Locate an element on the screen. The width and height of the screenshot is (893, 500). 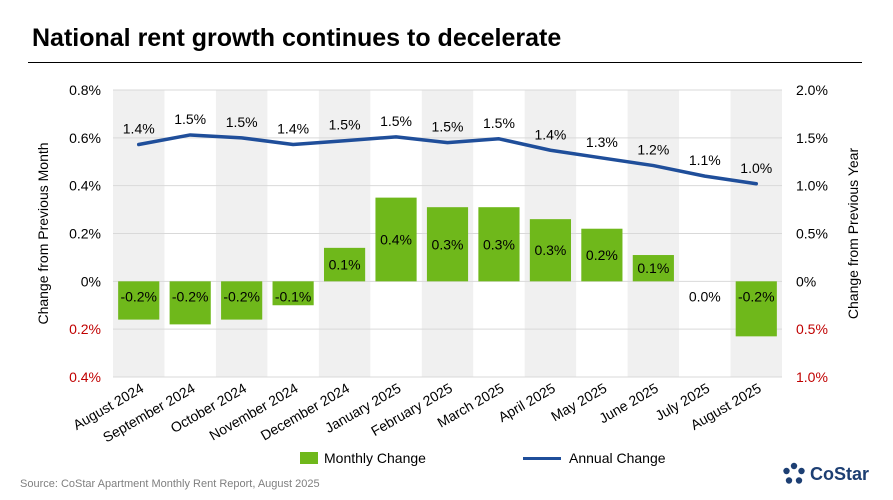
legend-swatch-bar is located at coordinates (309, 458).